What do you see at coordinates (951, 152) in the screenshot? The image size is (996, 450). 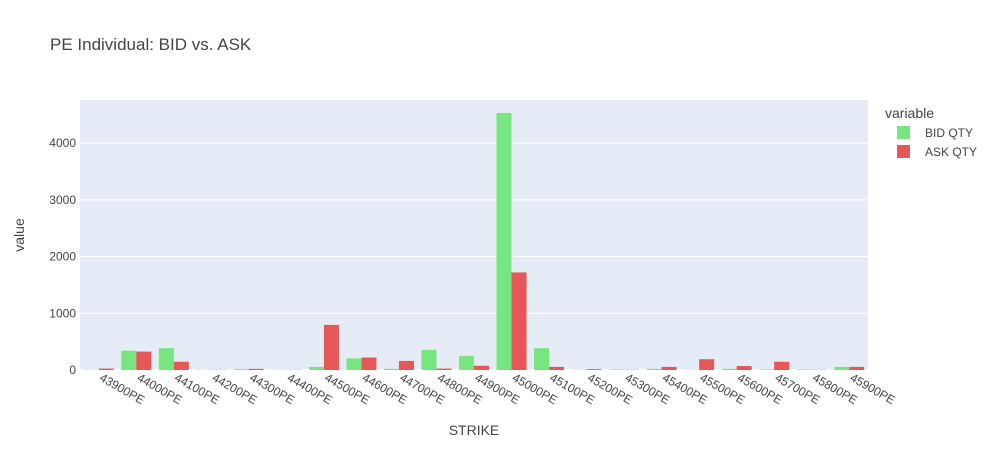 I see `legend-label: ASK QTY` at bounding box center [951, 152].